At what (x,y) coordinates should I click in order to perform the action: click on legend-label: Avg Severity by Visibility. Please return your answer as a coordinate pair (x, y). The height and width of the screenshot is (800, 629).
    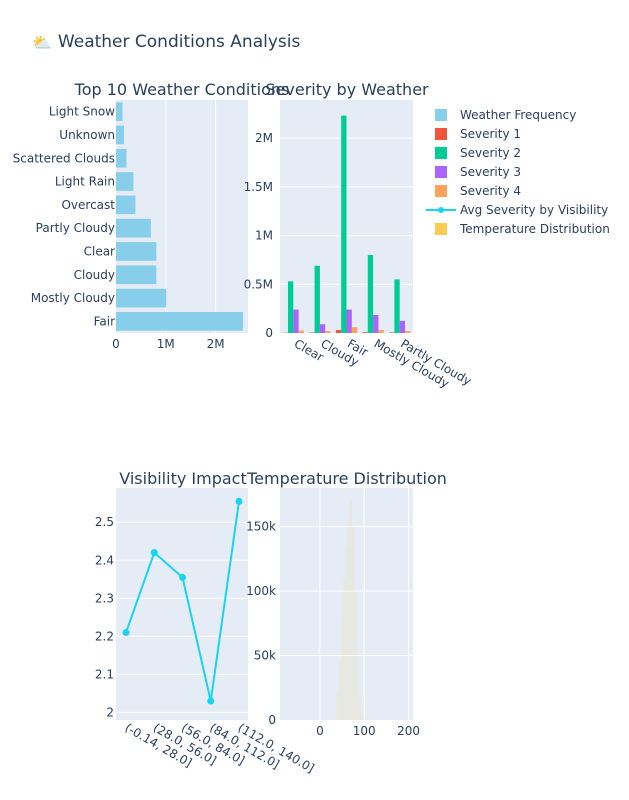
    Looking at the image, I should click on (534, 210).